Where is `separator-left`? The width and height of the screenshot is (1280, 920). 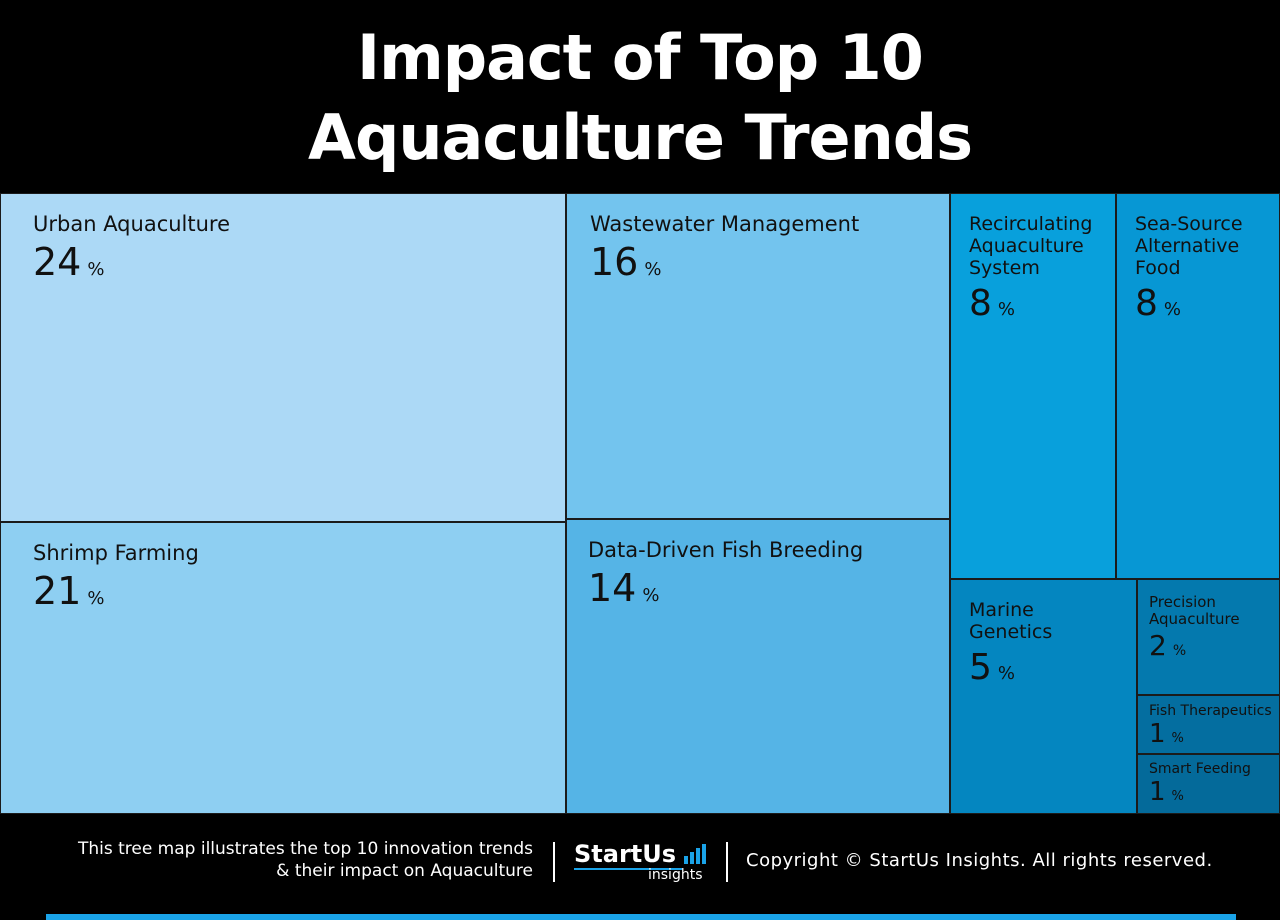
separator-left is located at coordinates (554, 862).